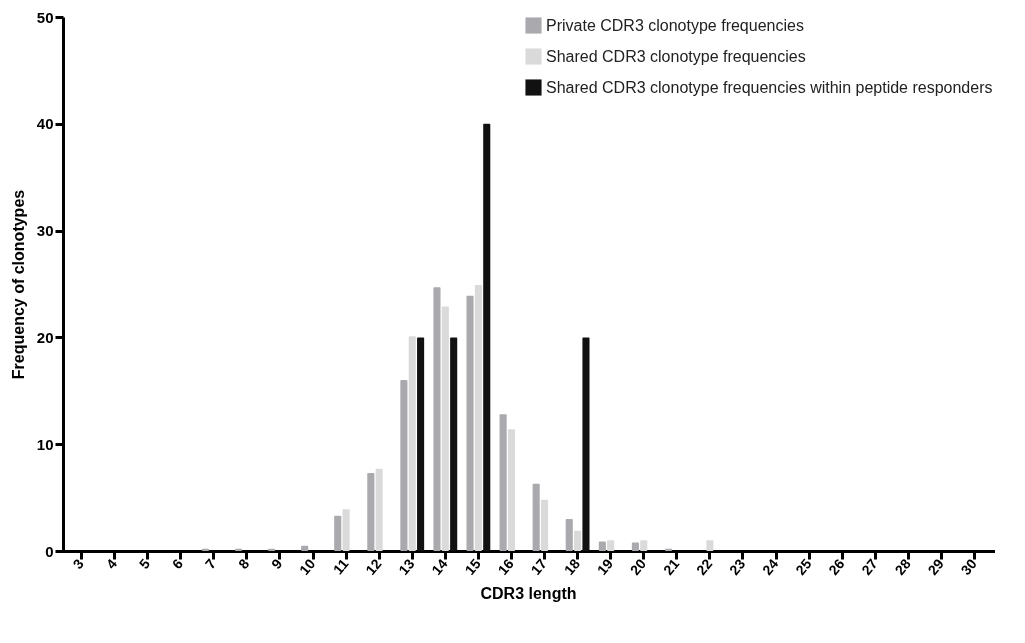  What do you see at coordinates (277, 563) in the screenshot?
I see `x-tick-label: 9` at bounding box center [277, 563].